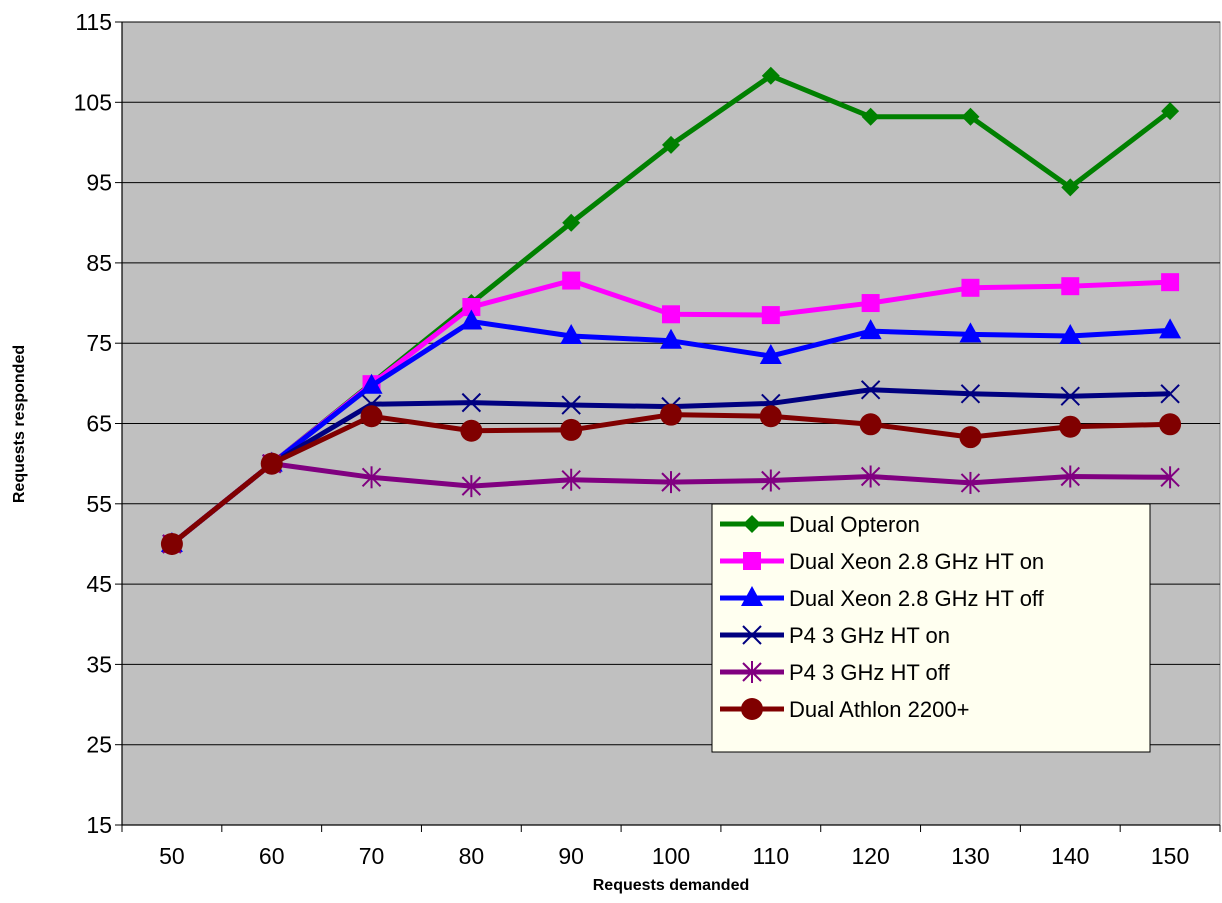 Image resolution: width=1222 pixels, height=903 pixels. I want to click on x-tick-label: 60, so click(272, 856).